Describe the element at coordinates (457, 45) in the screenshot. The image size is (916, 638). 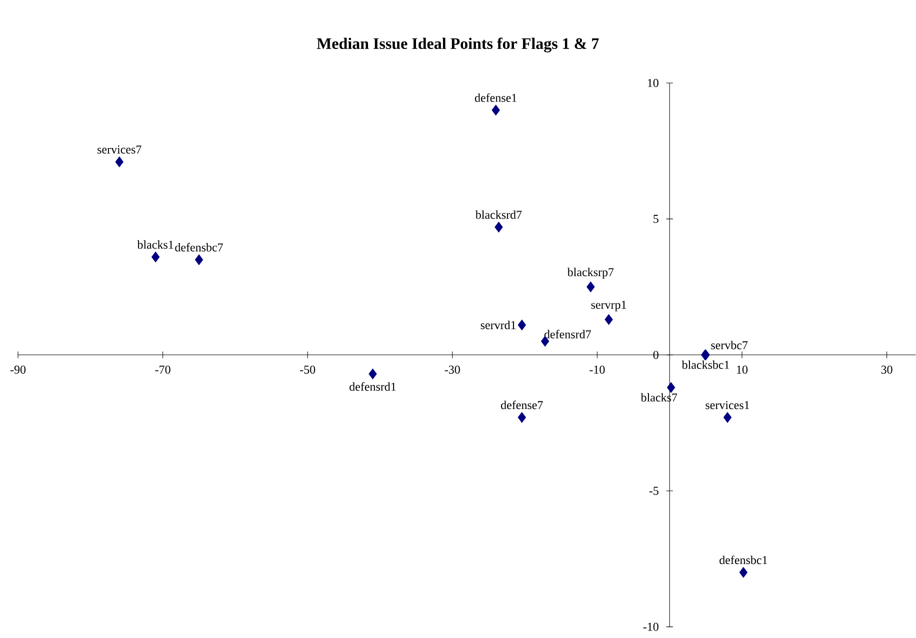
I see `chart-title: Median Issue Ideal Points for Flags 1 & 7` at that location.